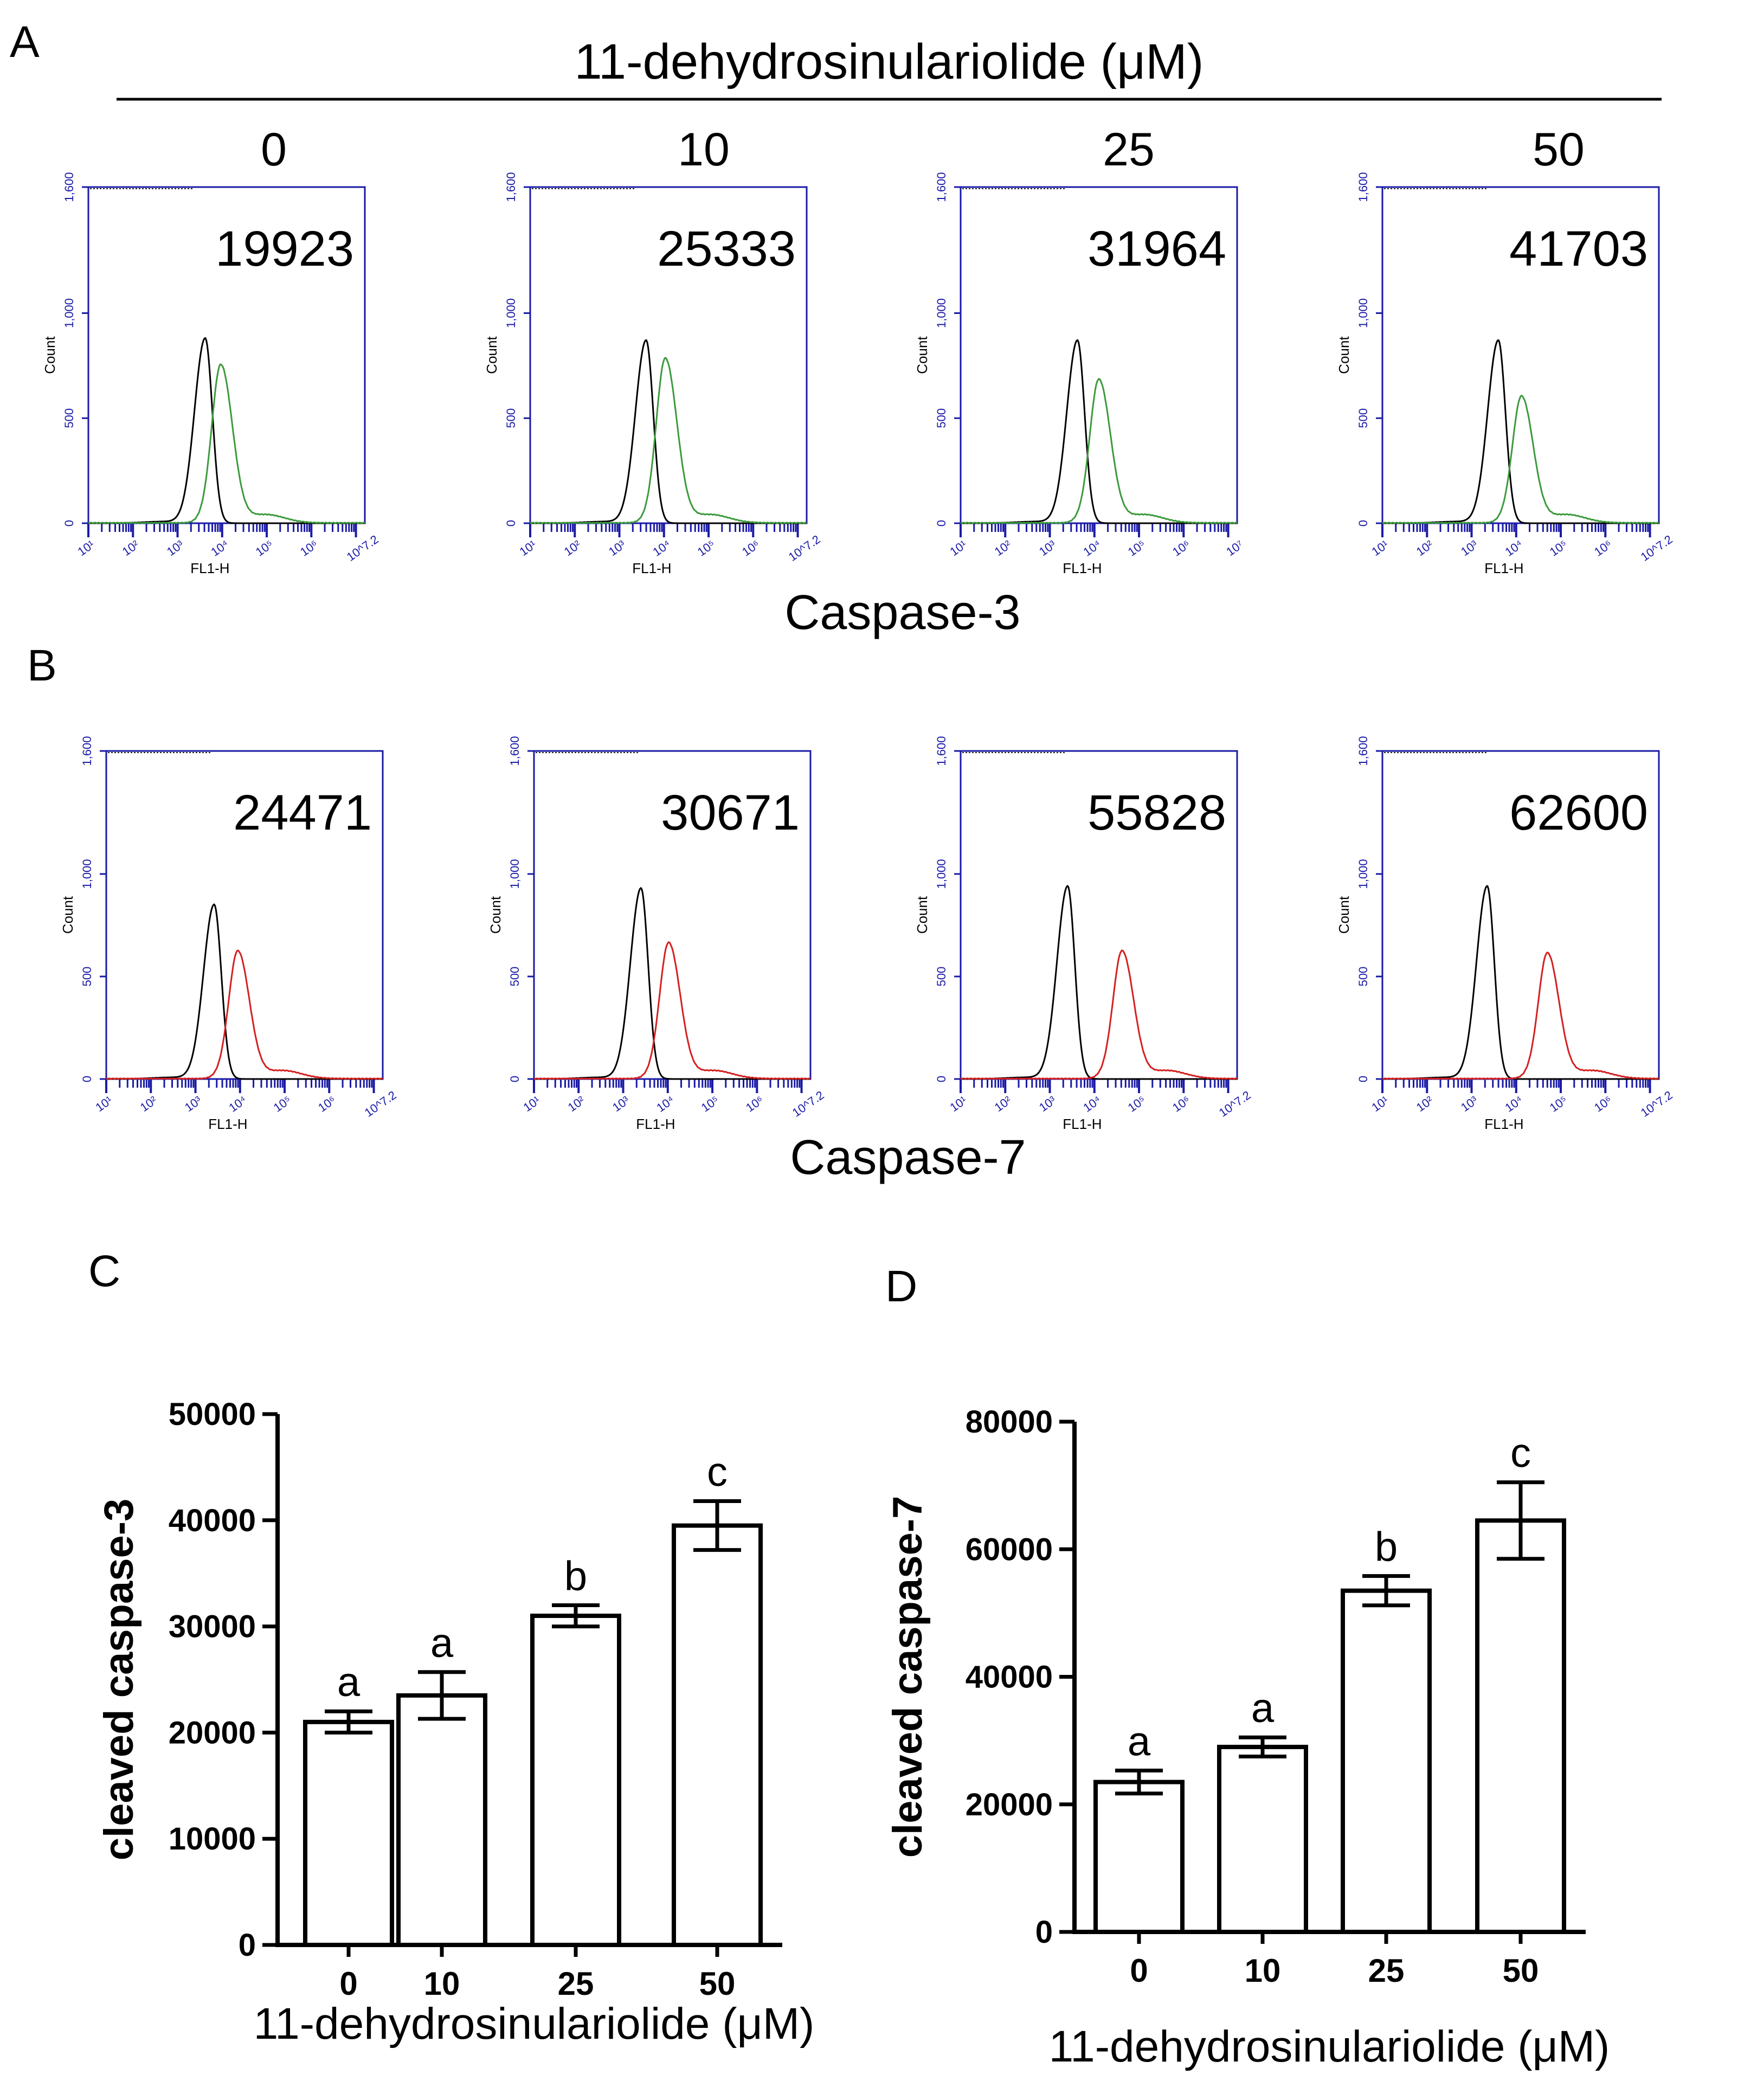  What do you see at coordinates (1129, 150) in the screenshot?
I see `concentration-label: 25` at bounding box center [1129, 150].